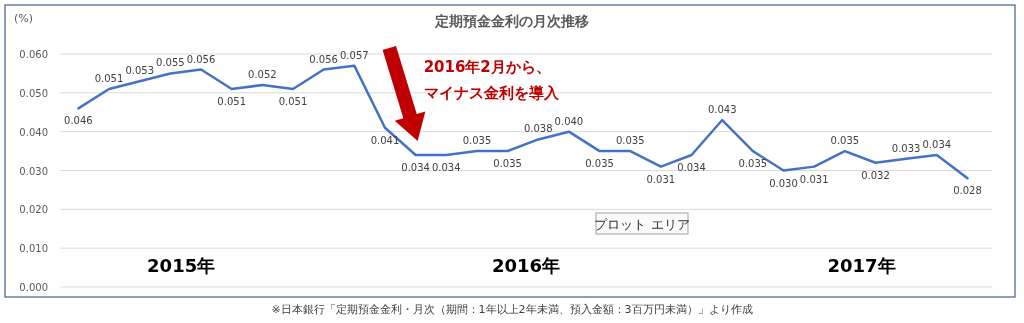  I want to click on annotation: プロット エリア, so click(642, 224).